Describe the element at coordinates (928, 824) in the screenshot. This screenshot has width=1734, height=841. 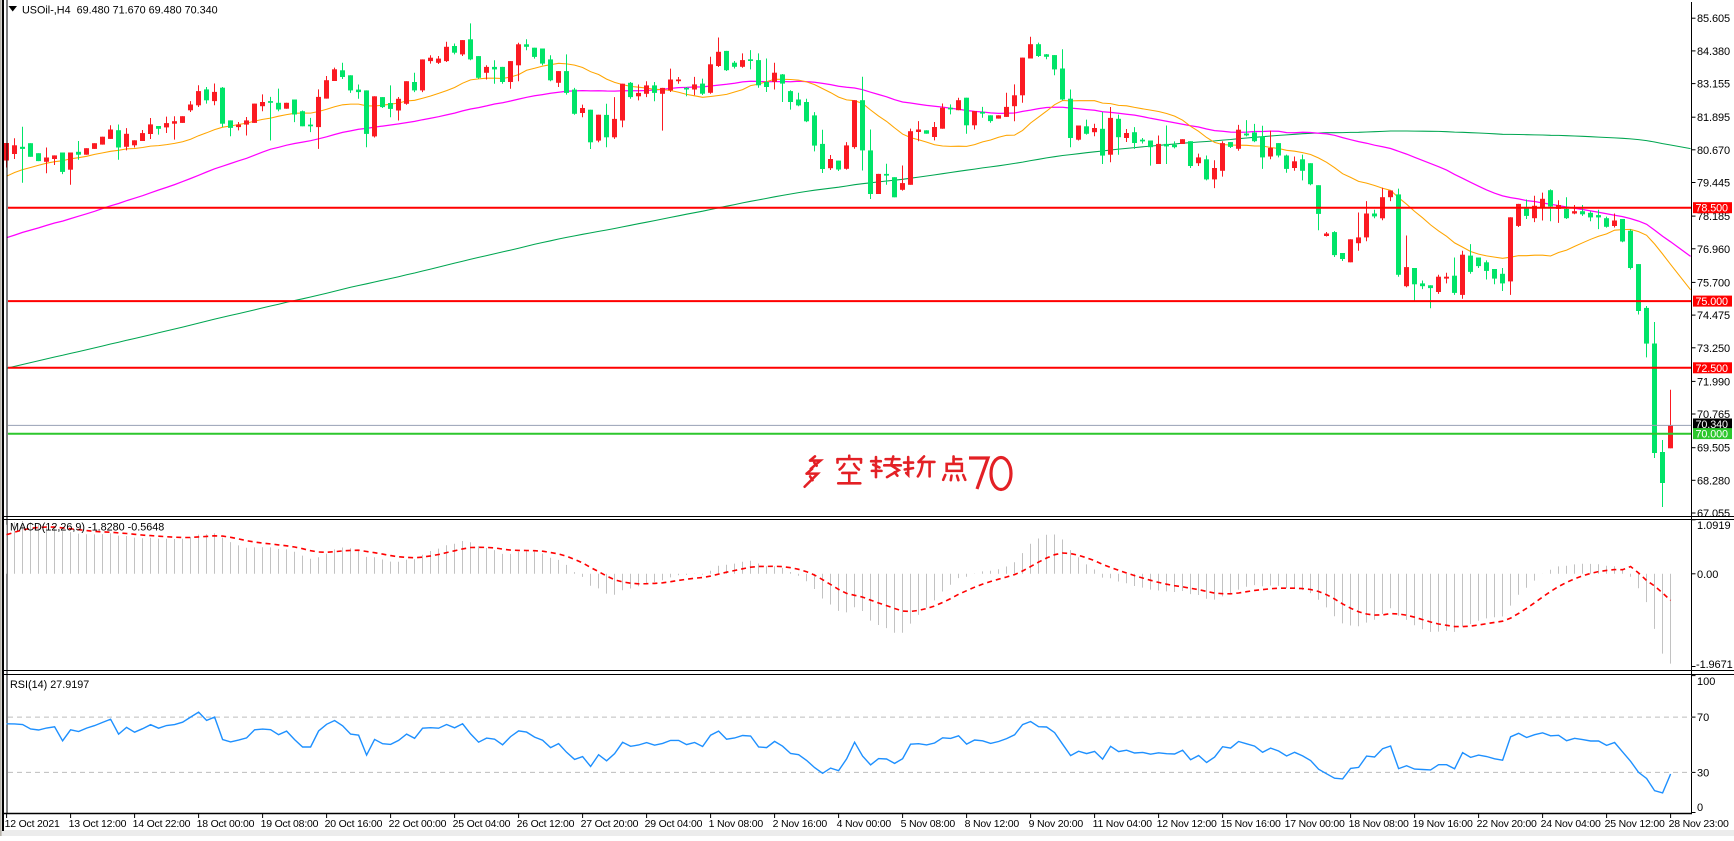
I see `svg-text: 5 Nov 08:00` at that location.